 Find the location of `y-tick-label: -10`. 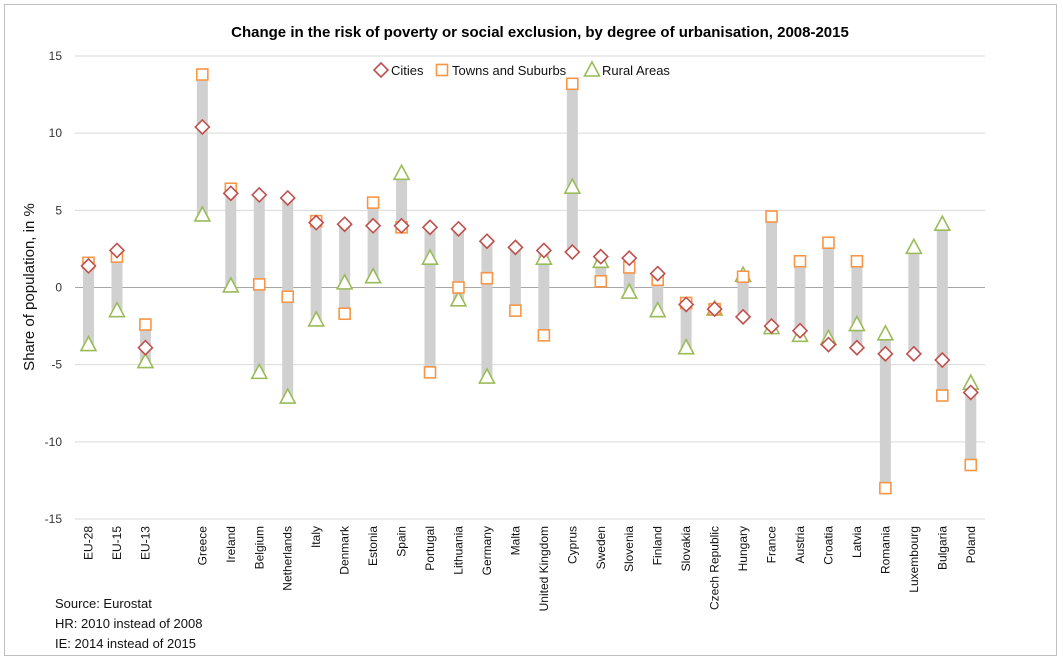

y-tick-label: -10 is located at coordinates (54, 442).